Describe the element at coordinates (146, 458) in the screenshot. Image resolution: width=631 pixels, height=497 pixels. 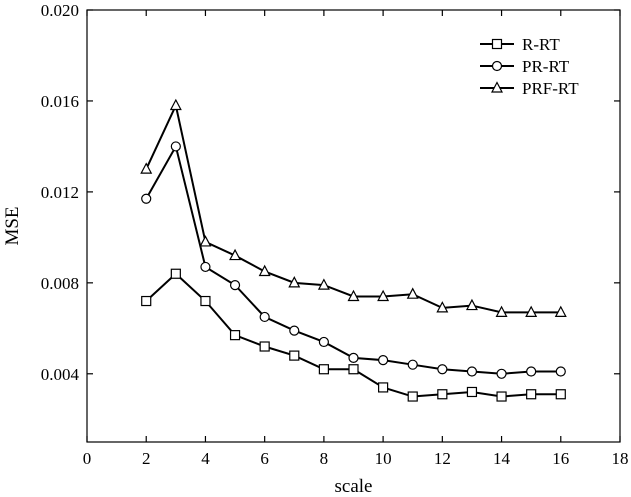
I see `x-tick-label: 2` at that location.